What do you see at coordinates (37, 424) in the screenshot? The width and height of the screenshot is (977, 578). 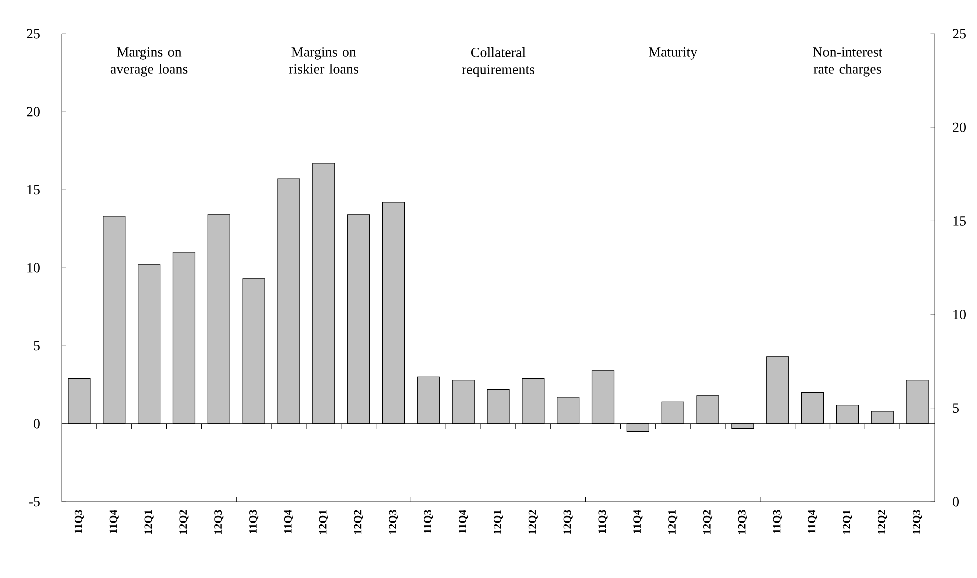 I see `y-tick-label: 0` at bounding box center [37, 424].